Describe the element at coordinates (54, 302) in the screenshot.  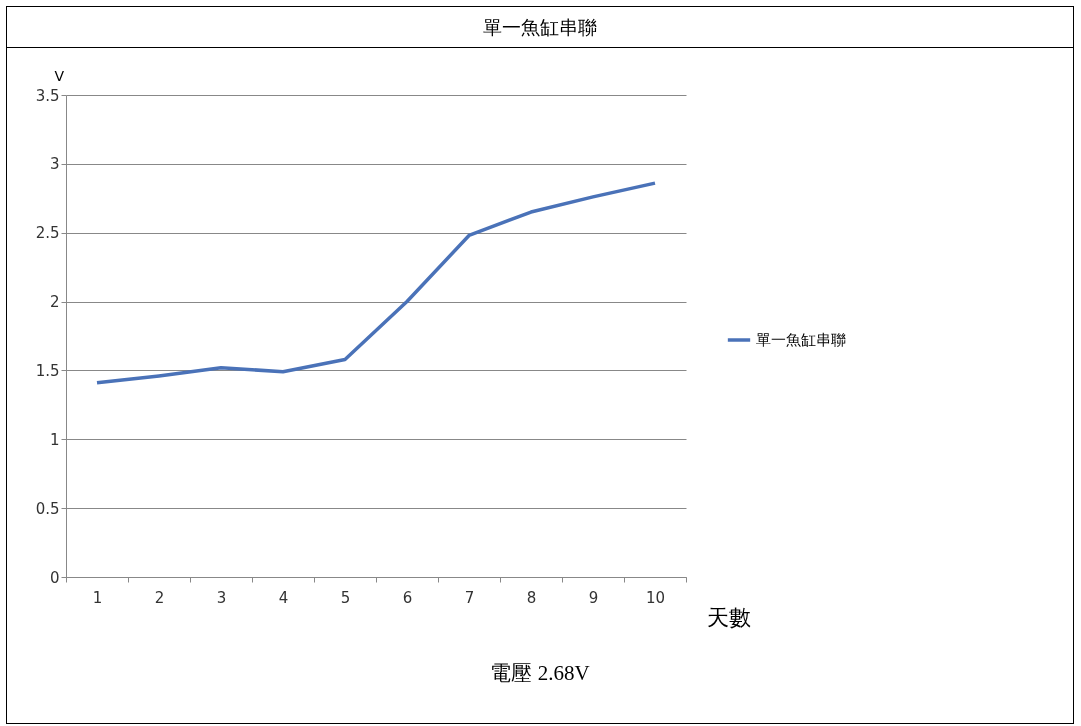
I see `y-tick-label: 2` at that location.